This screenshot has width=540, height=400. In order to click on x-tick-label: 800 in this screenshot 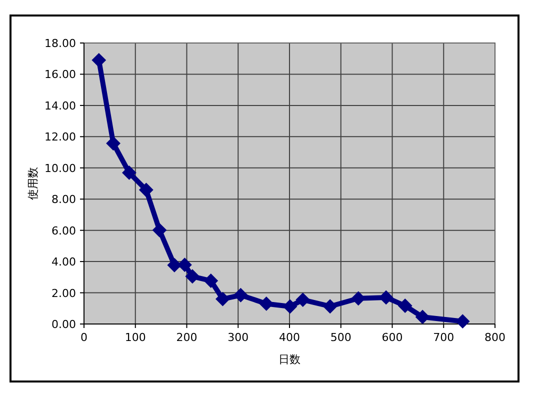, I will do `click(495, 337)`.